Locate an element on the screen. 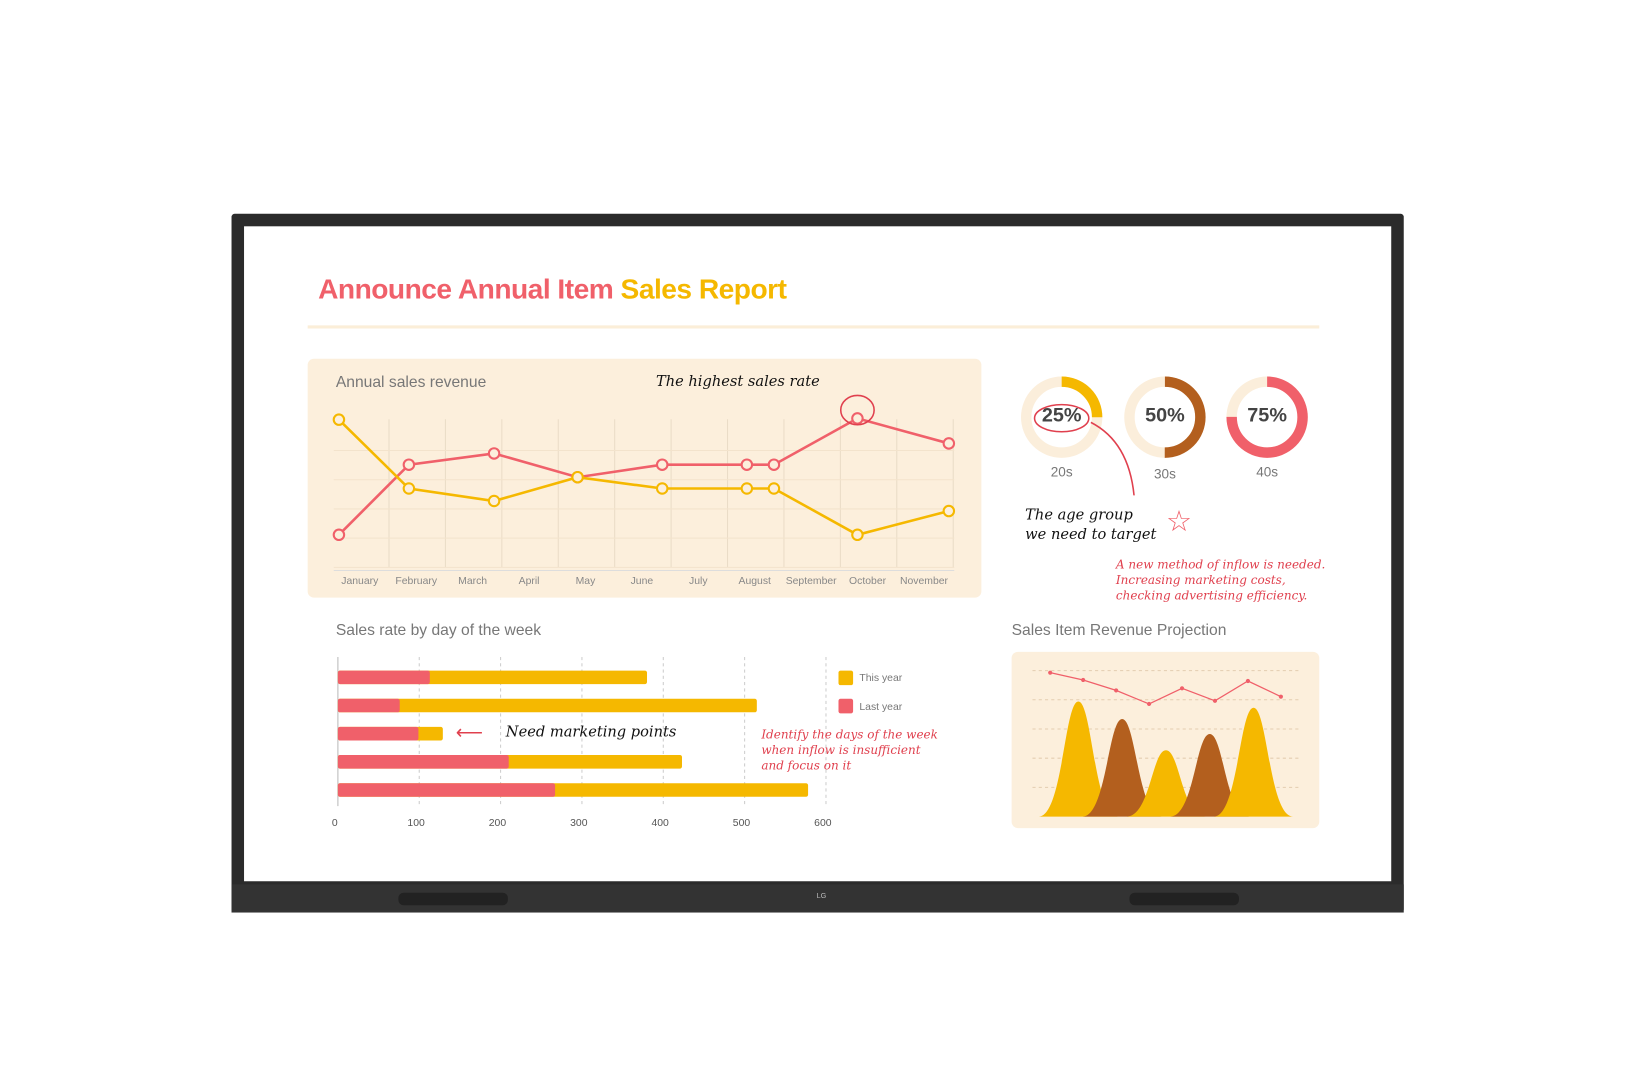 Image resolution: width=1627 pixels, height=1080 pixels. highest-sales-annotation: The highest sales rate is located at coordinates (737, 382).